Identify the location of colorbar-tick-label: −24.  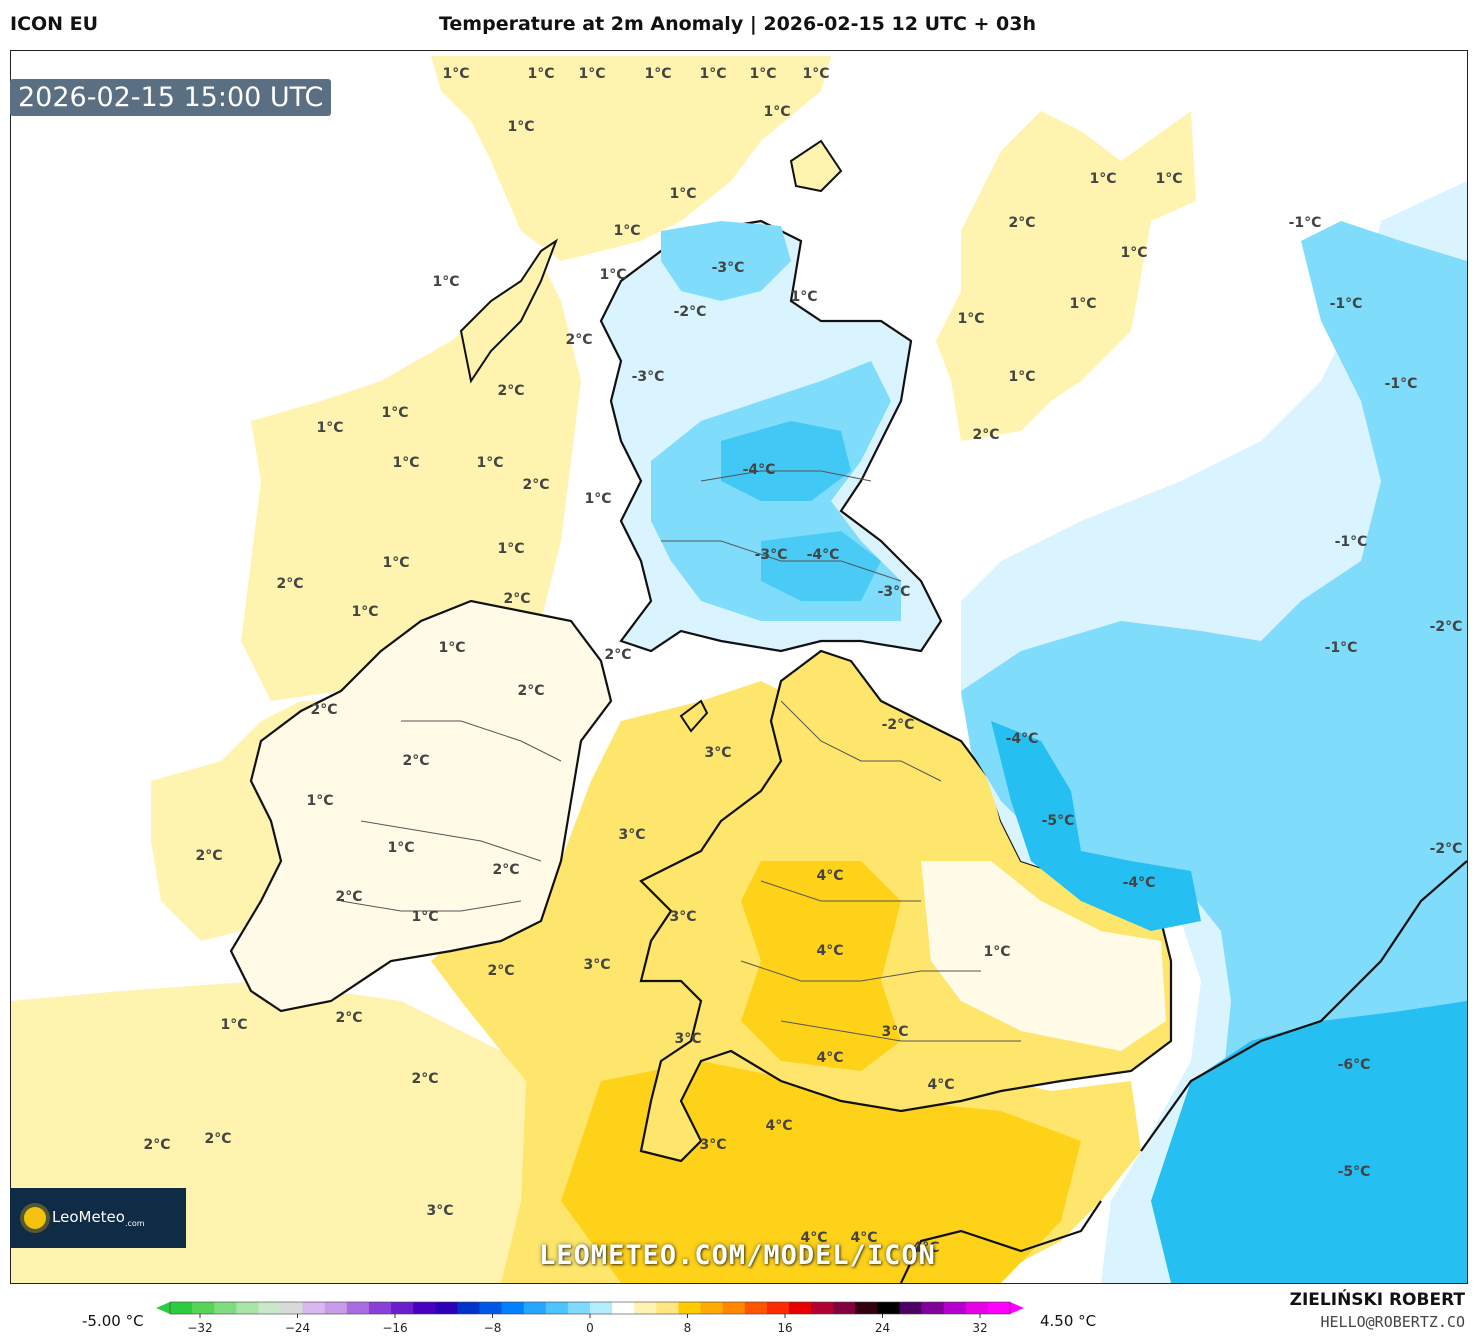
(297, 1328).